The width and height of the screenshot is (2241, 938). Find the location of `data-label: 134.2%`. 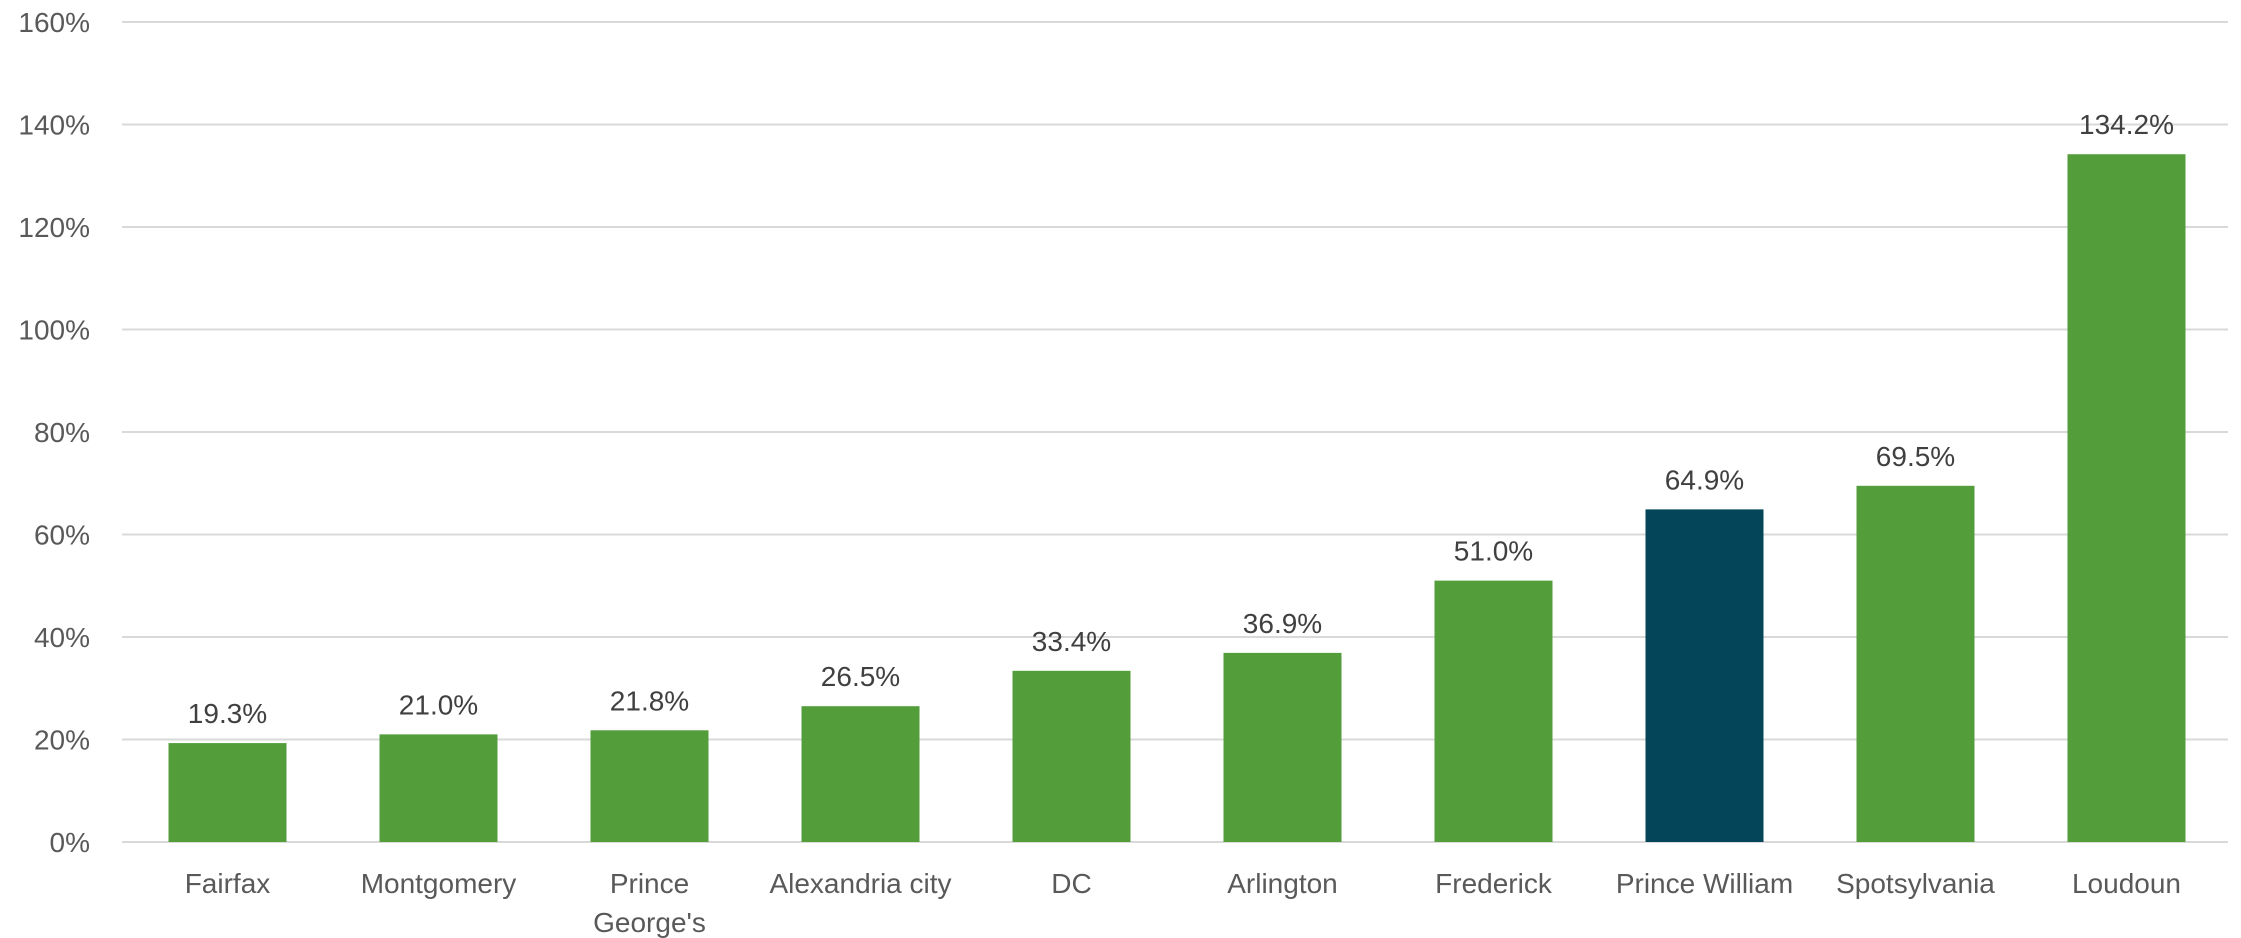

data-label: 134.2% is located at coordinates (2126, 124).